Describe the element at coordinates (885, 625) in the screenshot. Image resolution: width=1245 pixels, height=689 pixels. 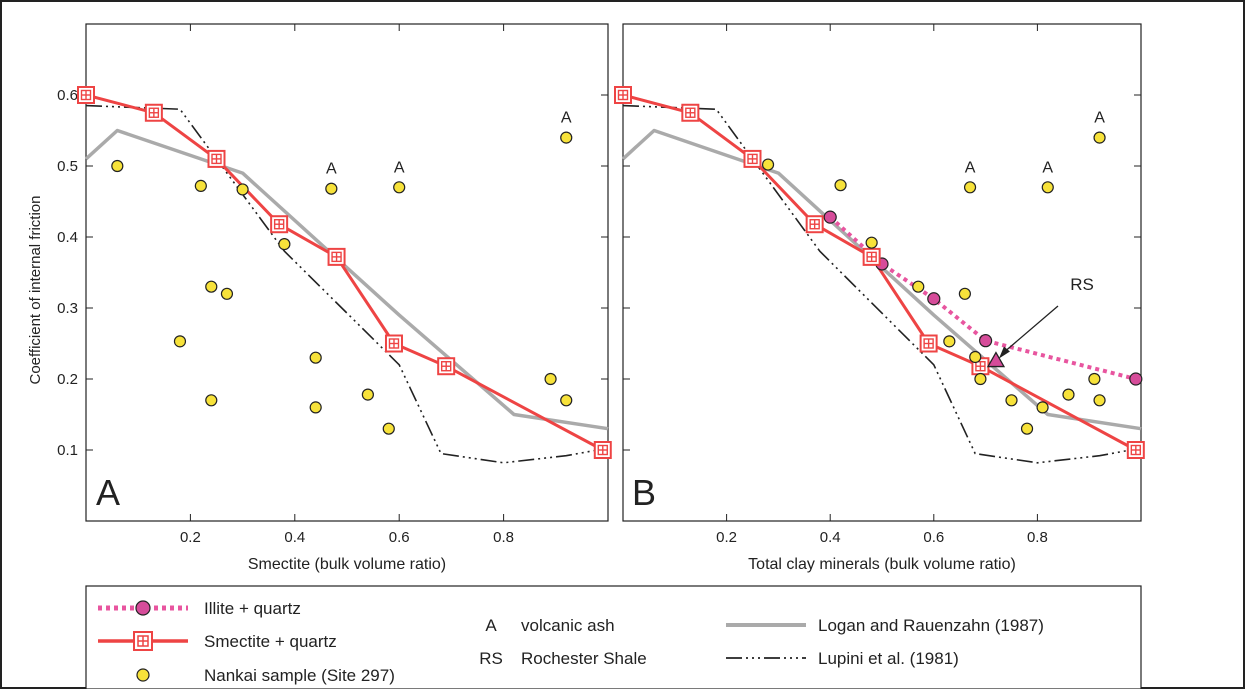
I see `legend-logan: Logan and Rauenzahn (1987)` at that location.